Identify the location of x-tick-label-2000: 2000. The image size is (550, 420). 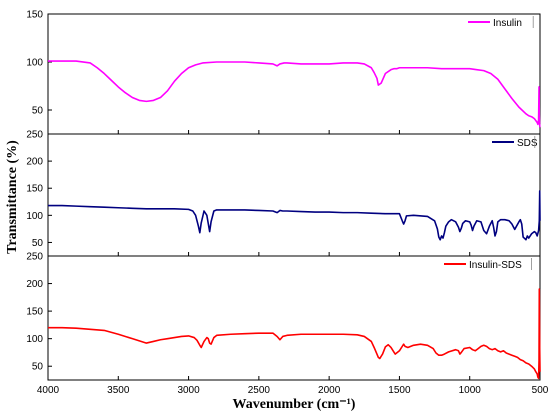
(329, 390).